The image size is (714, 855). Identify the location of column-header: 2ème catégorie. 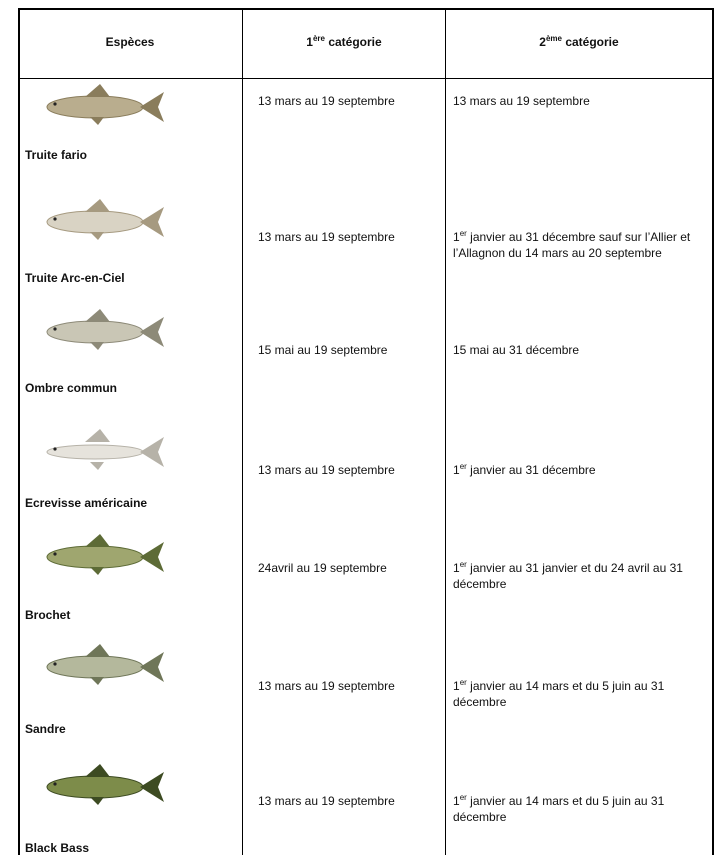
(579, 42).